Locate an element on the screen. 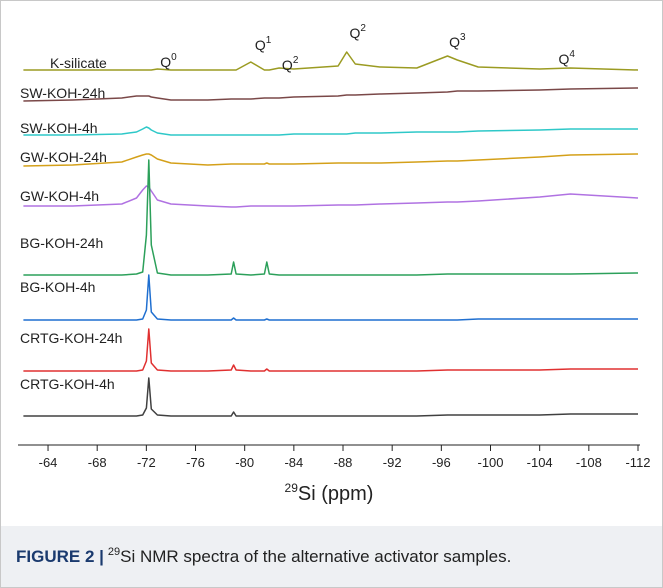 Image resolution: width=663 pixels, height=588 pixels. x-tick-label: -68 is located at coordinates (97, 462).